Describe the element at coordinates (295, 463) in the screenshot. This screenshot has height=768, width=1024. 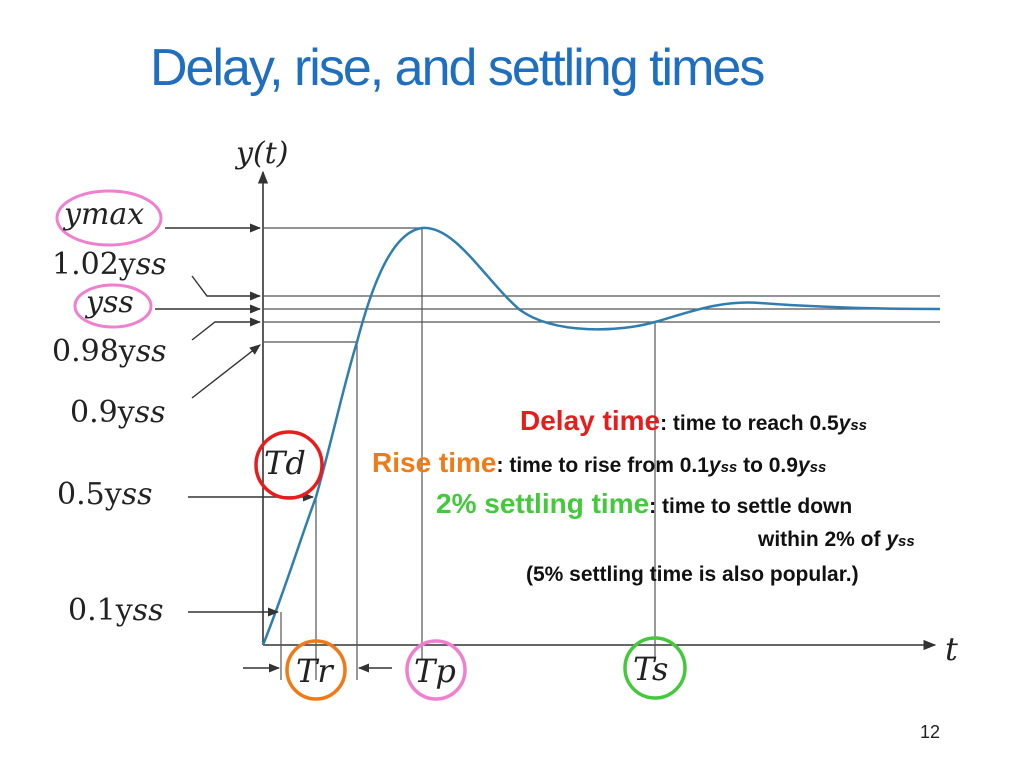
I see `td-label-sub: d` at that location.